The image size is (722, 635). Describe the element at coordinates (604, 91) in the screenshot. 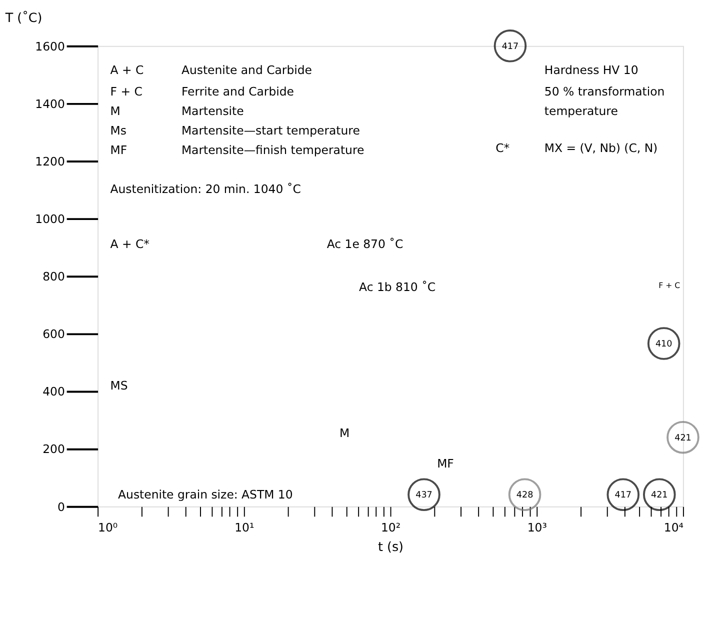

I see `annotation: 50 % transformation` at that location.